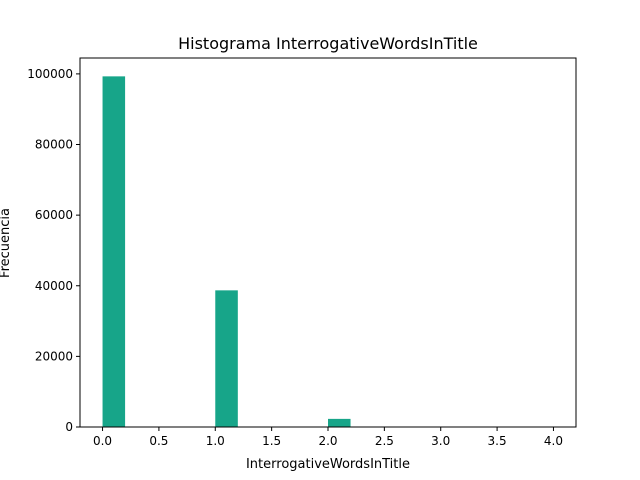  Describe the element at coordinates (328, 464) in the screenshot. I see `x-axis-label: InterrogativeWordsInTitle` at that location.